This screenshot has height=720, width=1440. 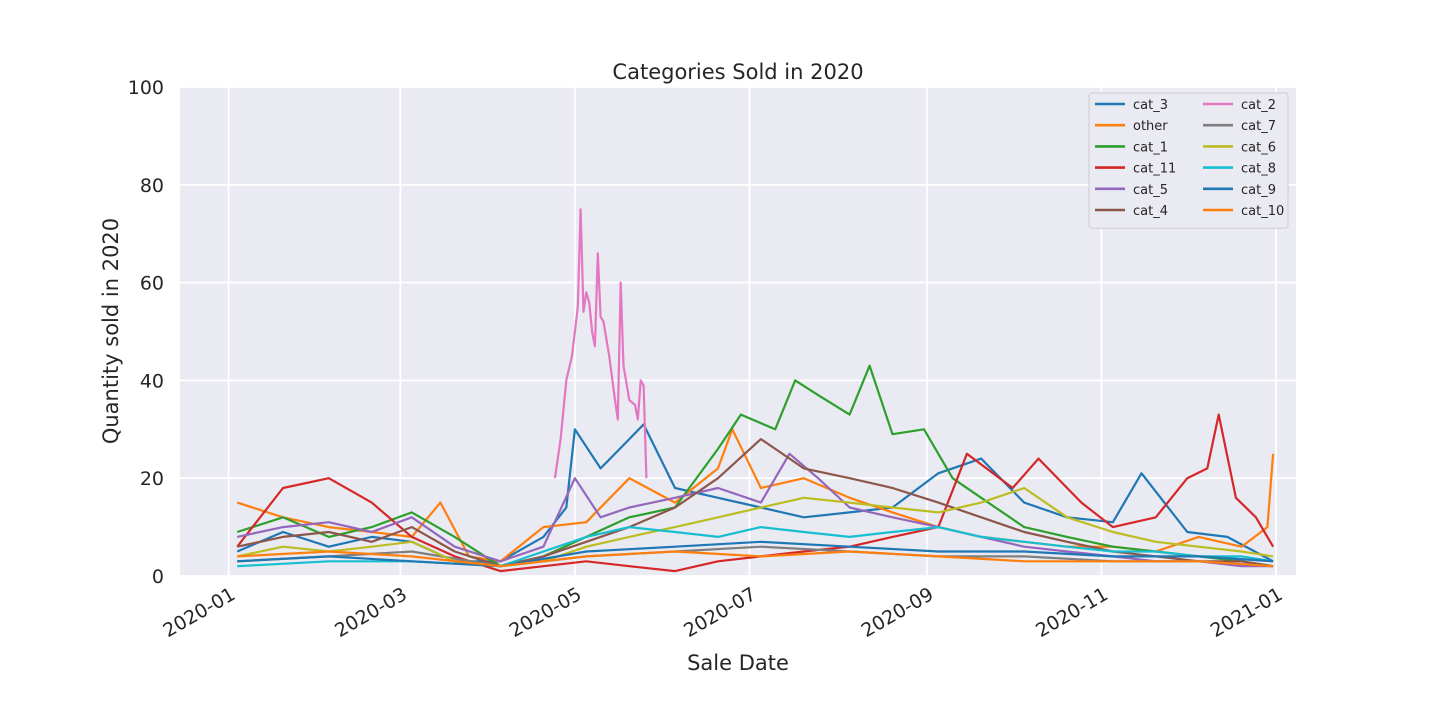 I want to click on y-tick-label: 40, so click(x=152, y=381).